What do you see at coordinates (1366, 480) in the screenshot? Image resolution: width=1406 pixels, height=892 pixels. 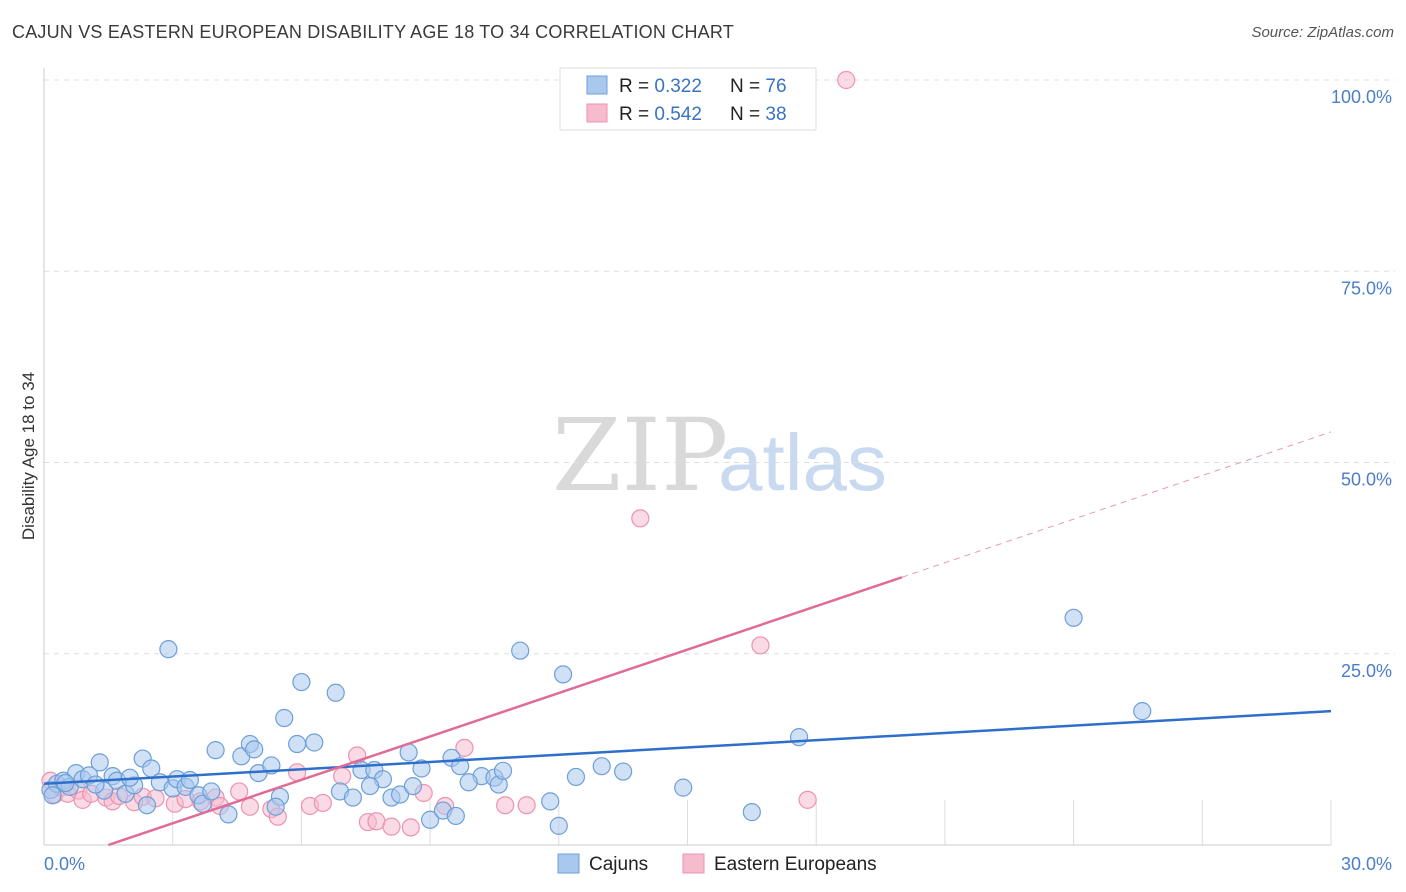 I see `y-tick-label: 50.0%` at bounding box center [1366, 480].